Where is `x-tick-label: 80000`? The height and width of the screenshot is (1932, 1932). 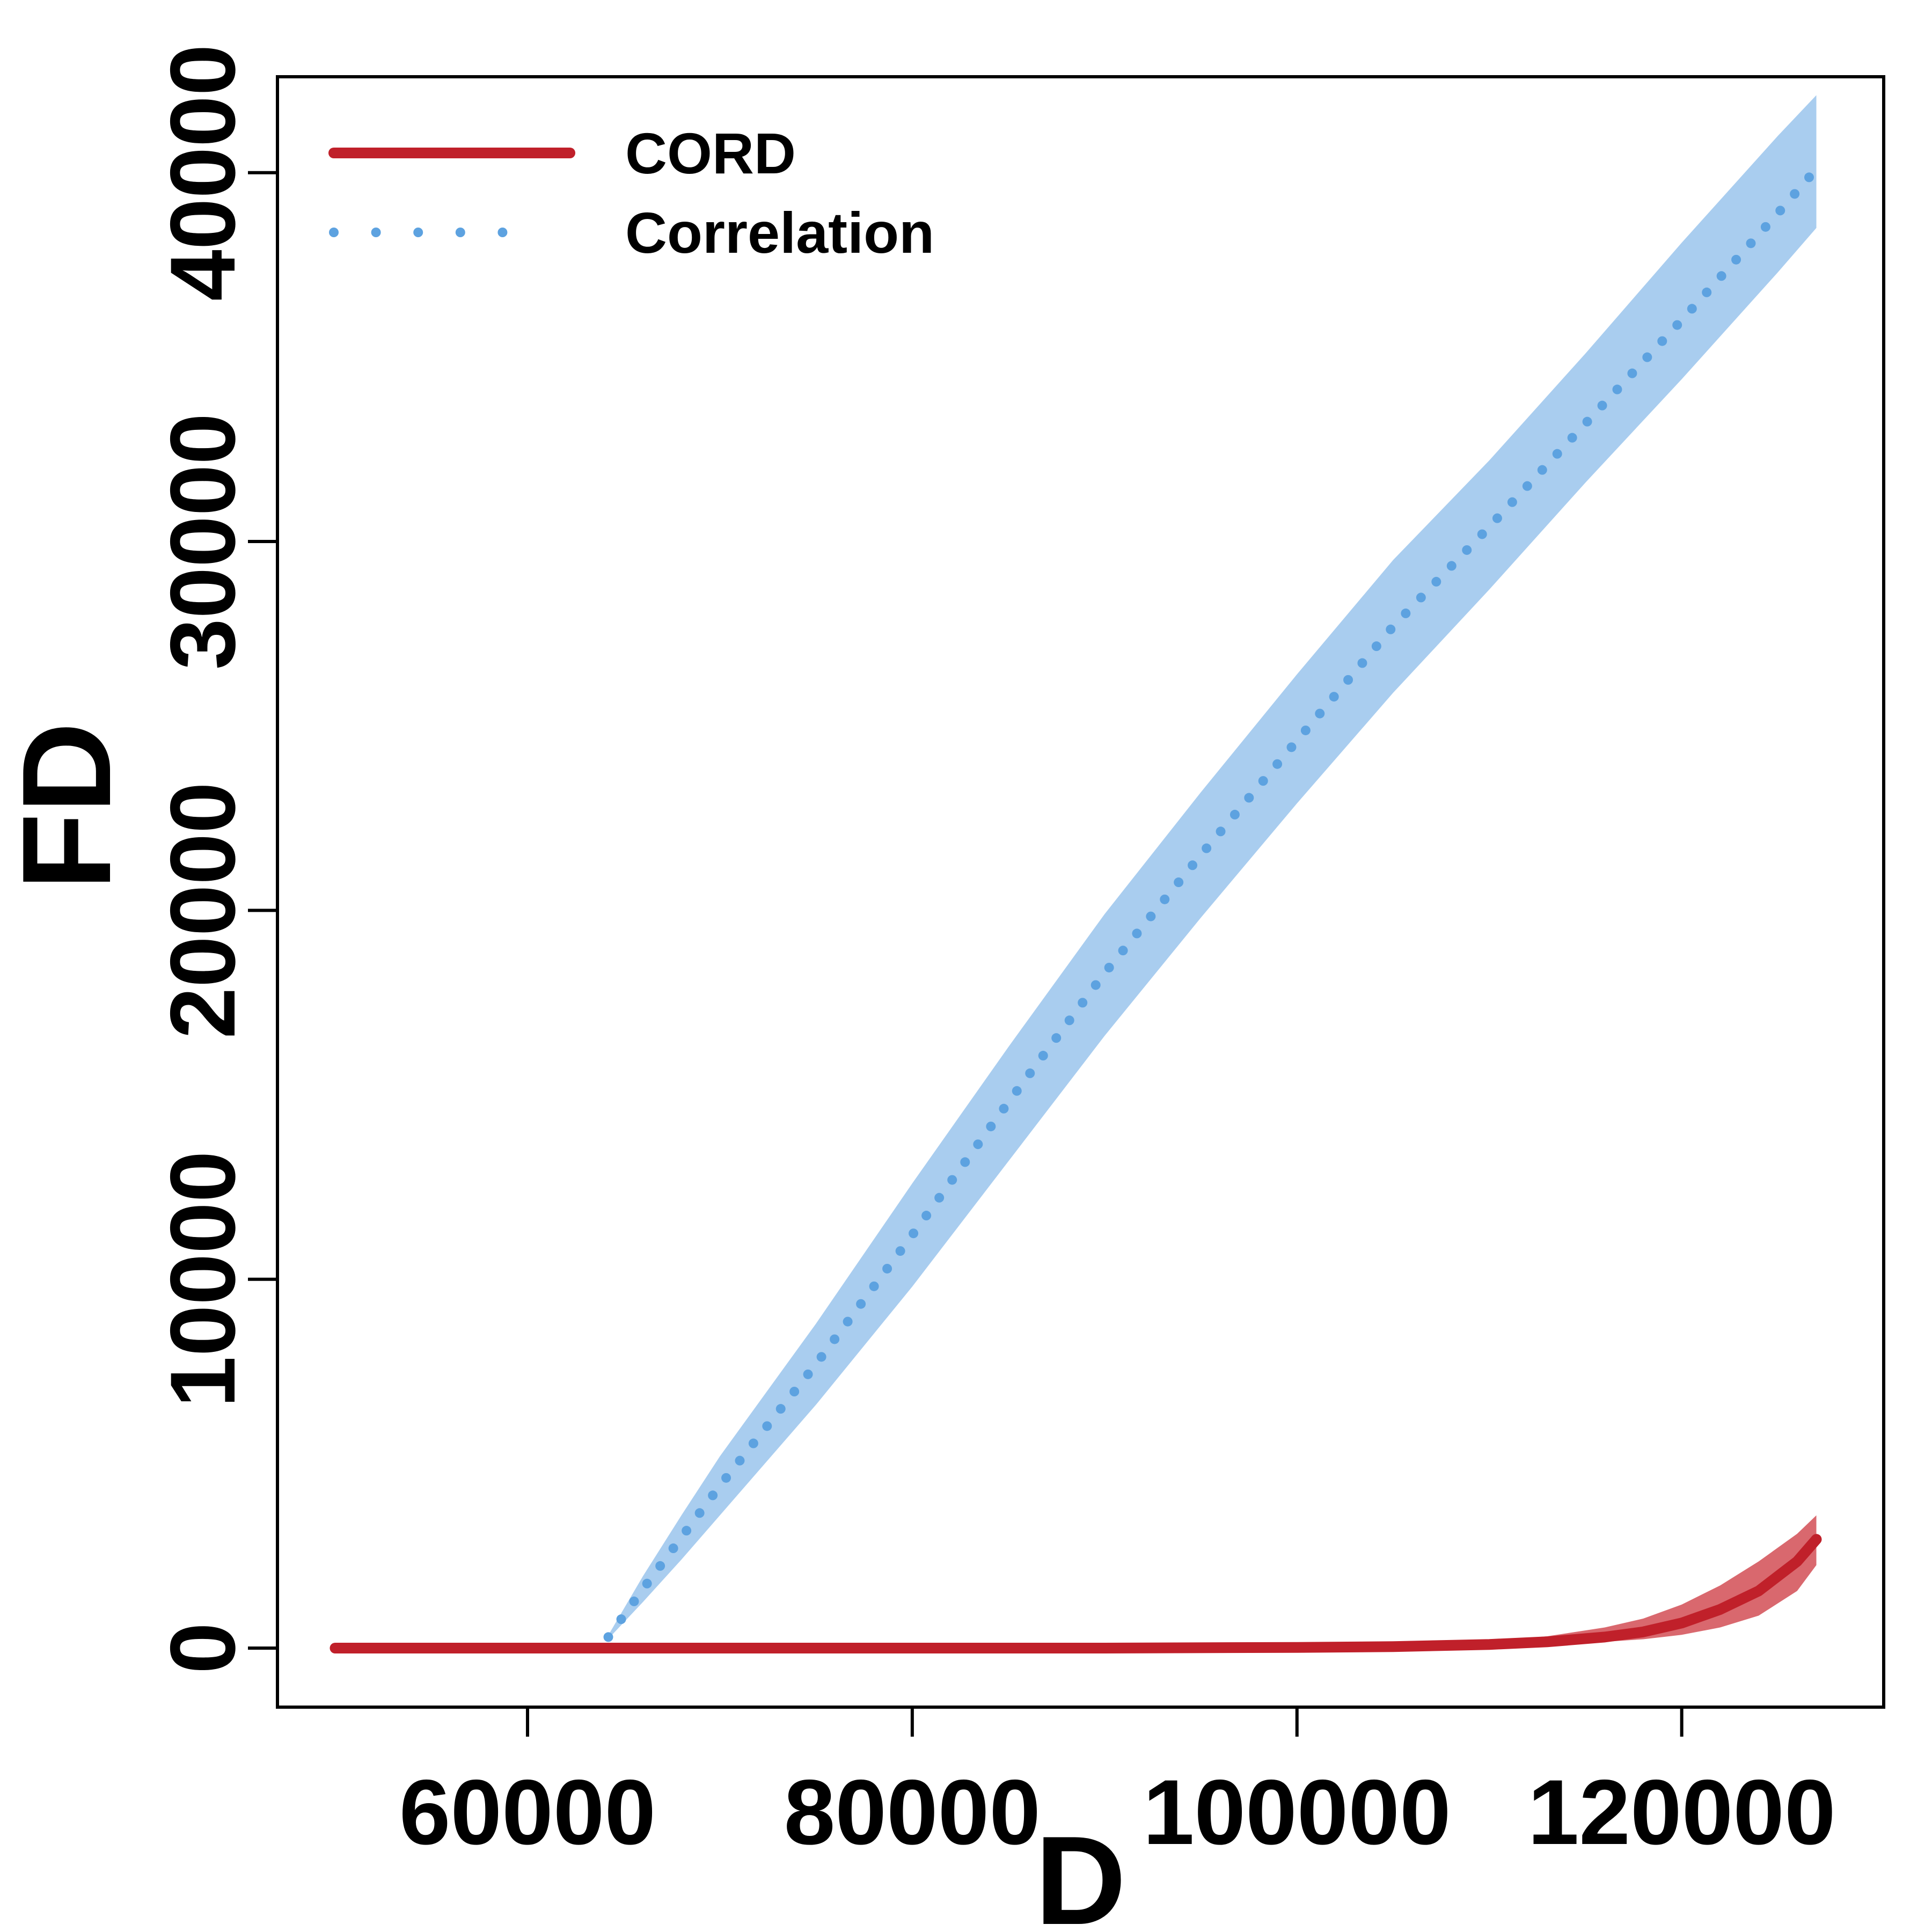
x-tick-label: 80000 is located at coordinates (912, 1812).